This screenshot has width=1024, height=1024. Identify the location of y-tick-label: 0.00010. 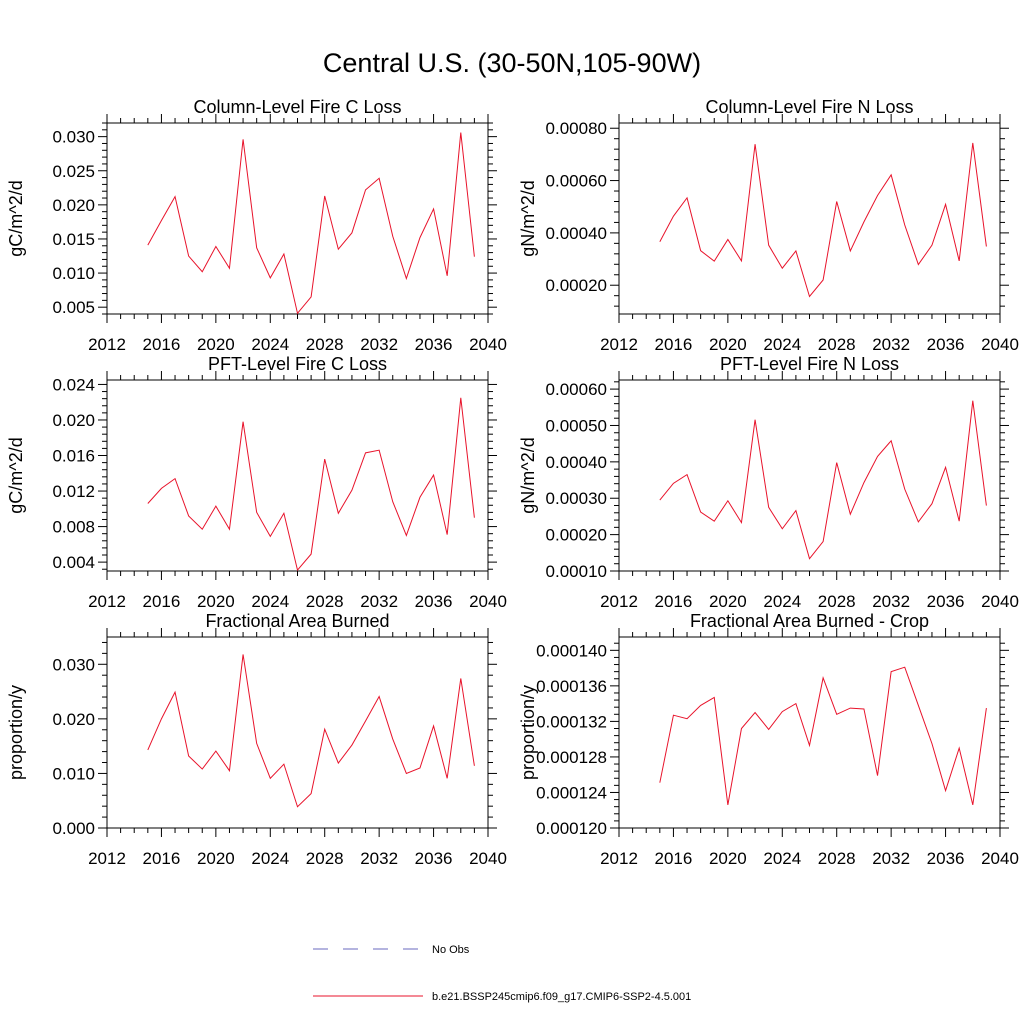
(576, 571).